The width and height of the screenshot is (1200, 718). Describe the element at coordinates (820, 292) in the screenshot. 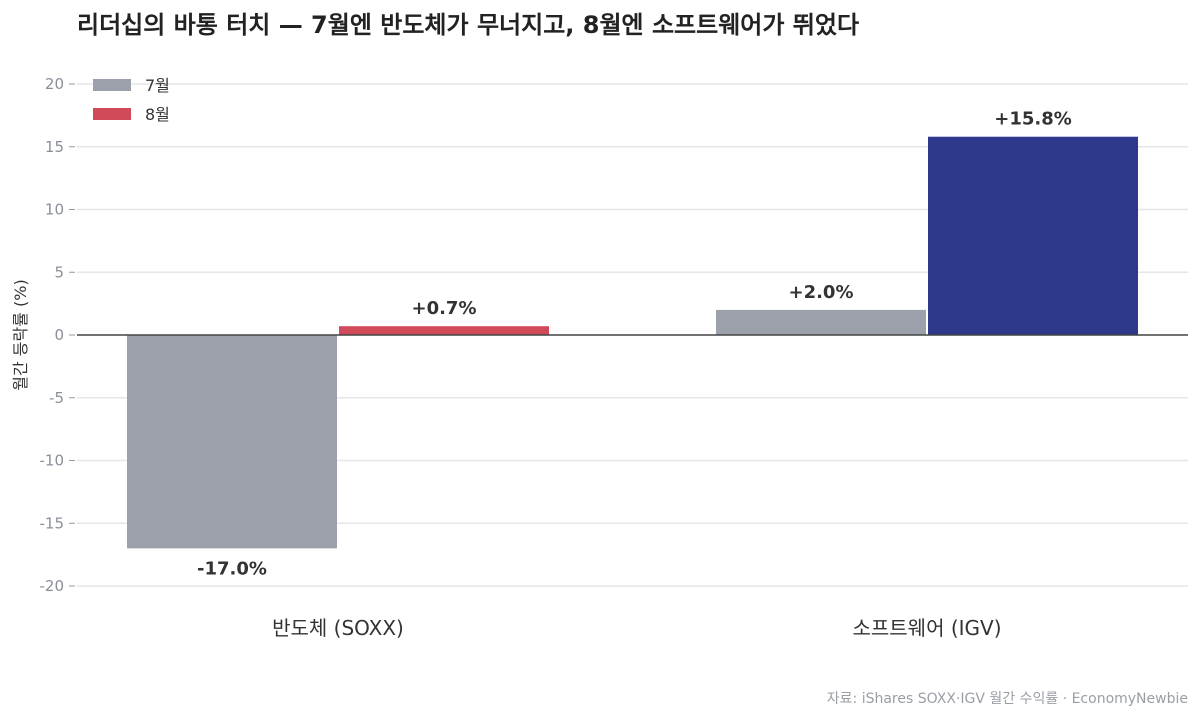

I see `data-label: +2.0%` at that location.